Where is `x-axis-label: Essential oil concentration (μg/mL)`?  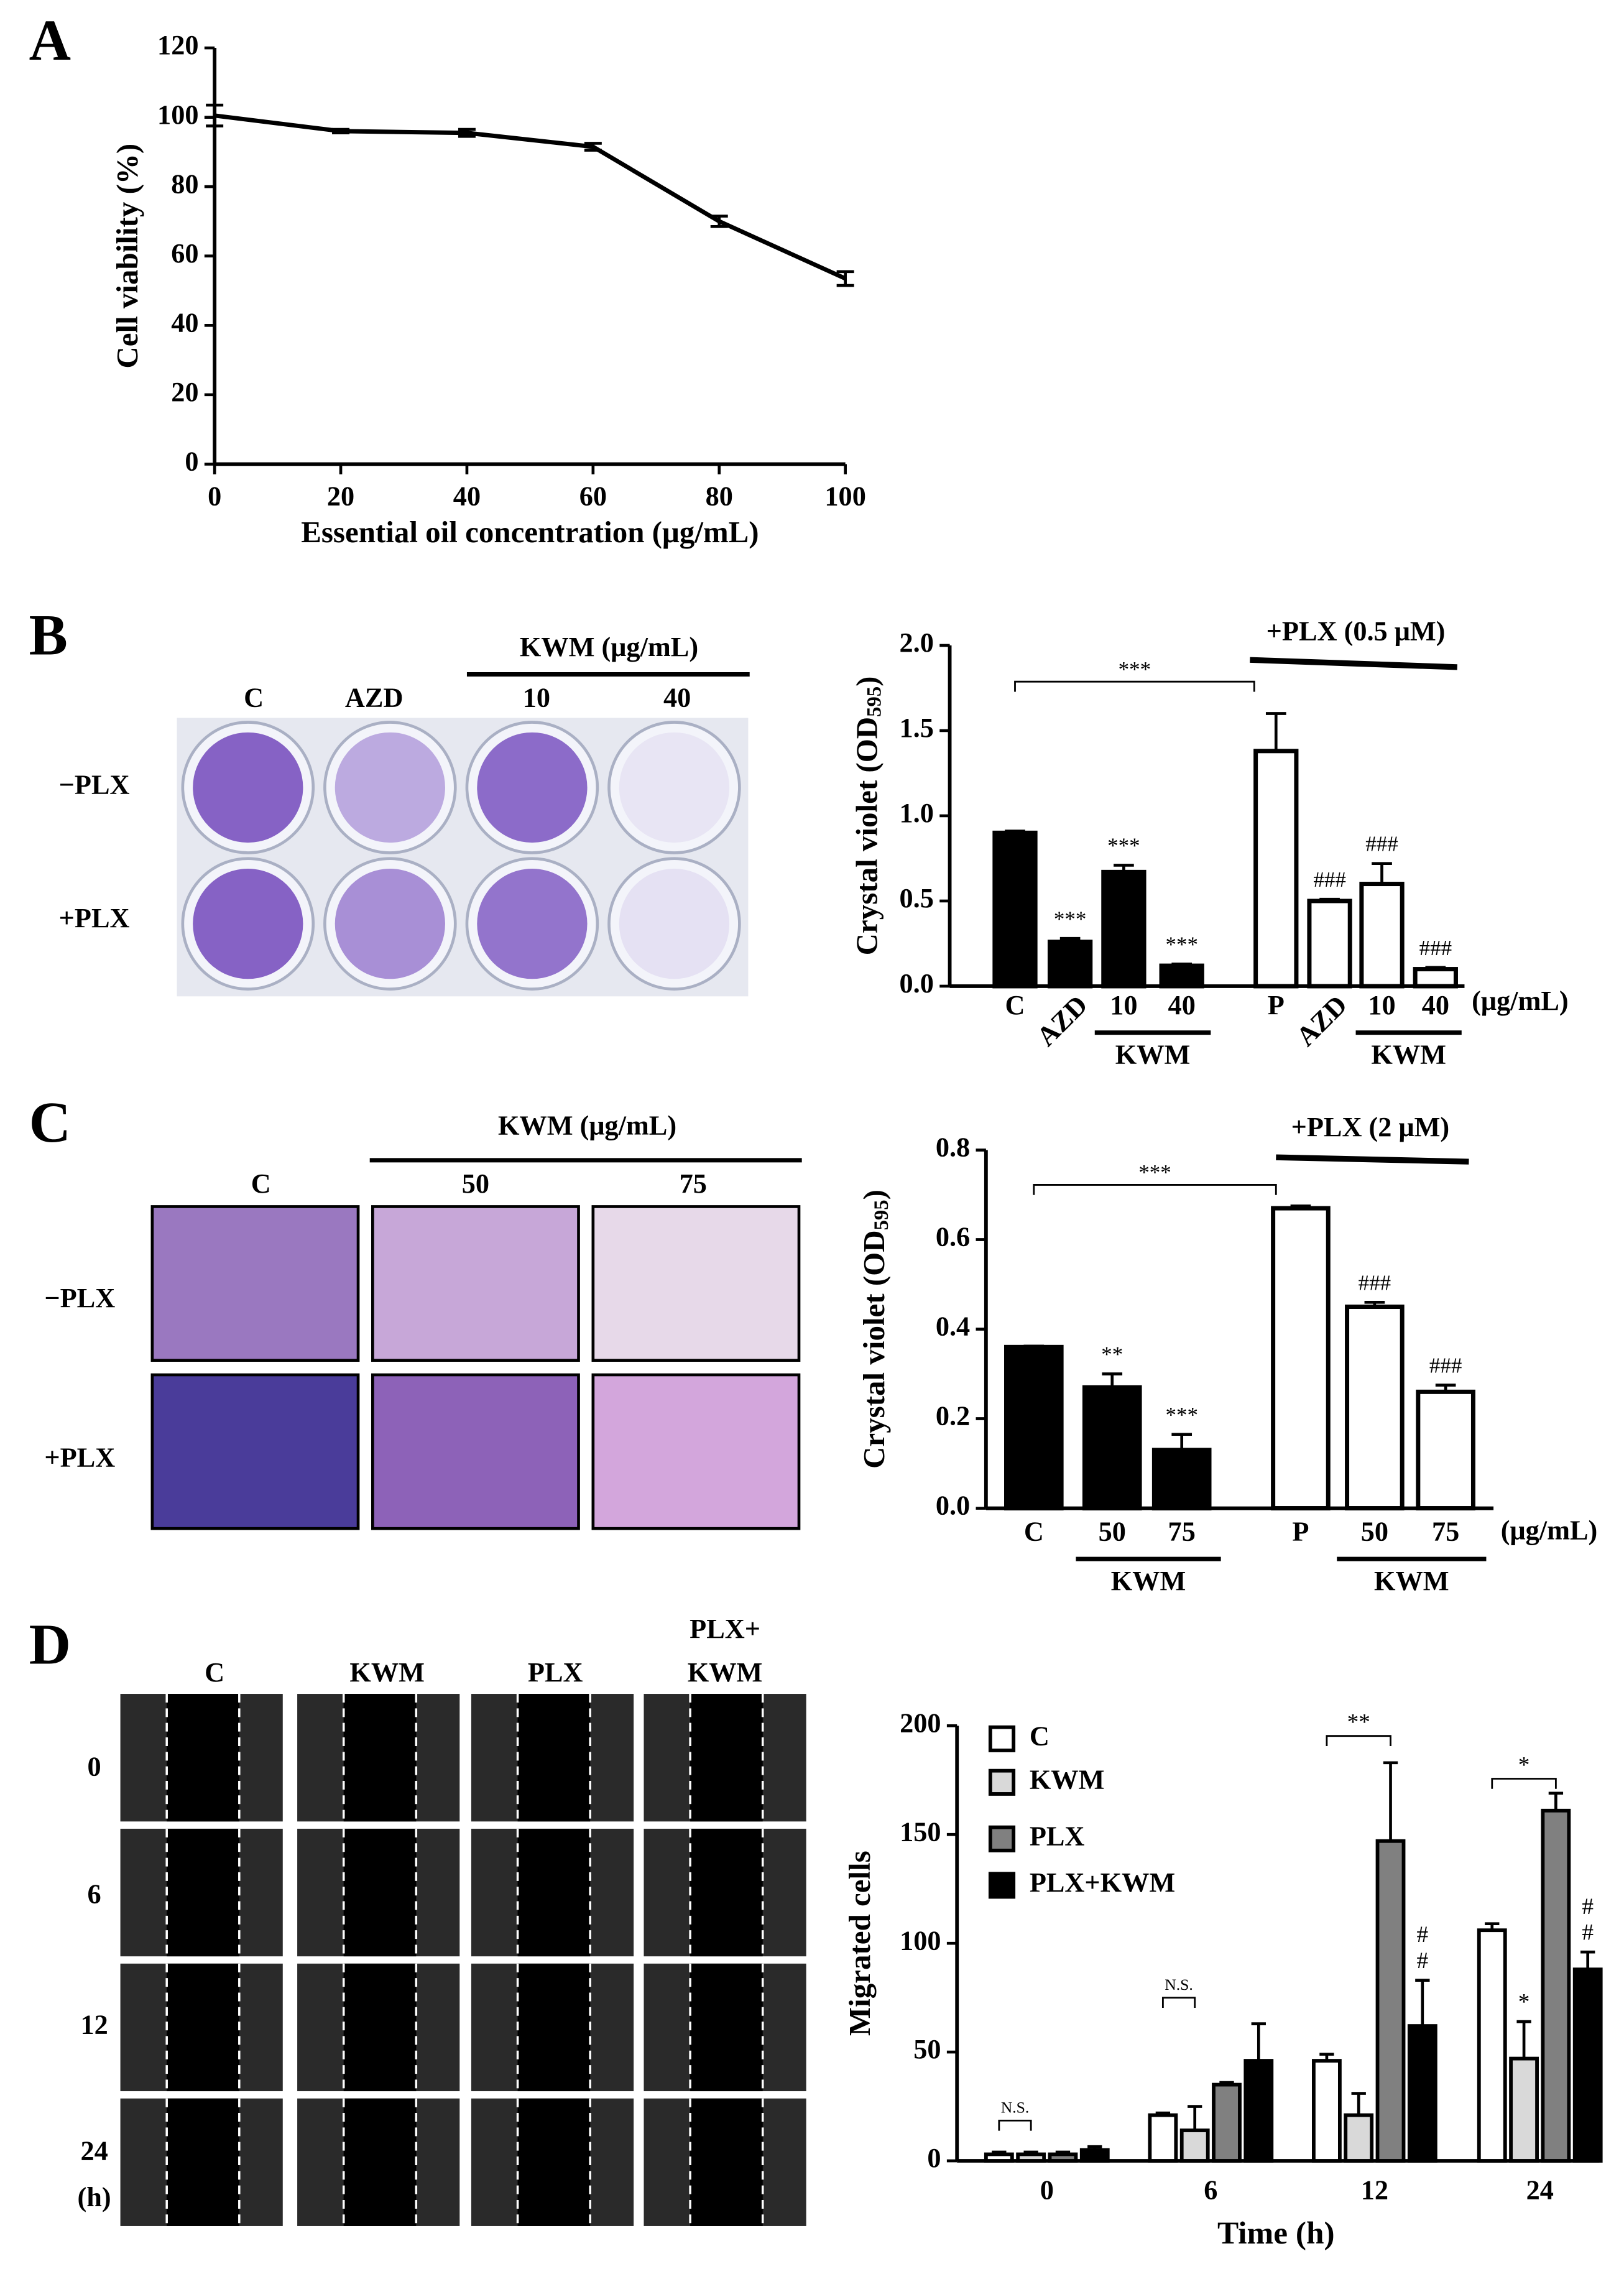
x-axis-label: Essential oil concentration (μg/mL) is located at coordinates (530, 532).